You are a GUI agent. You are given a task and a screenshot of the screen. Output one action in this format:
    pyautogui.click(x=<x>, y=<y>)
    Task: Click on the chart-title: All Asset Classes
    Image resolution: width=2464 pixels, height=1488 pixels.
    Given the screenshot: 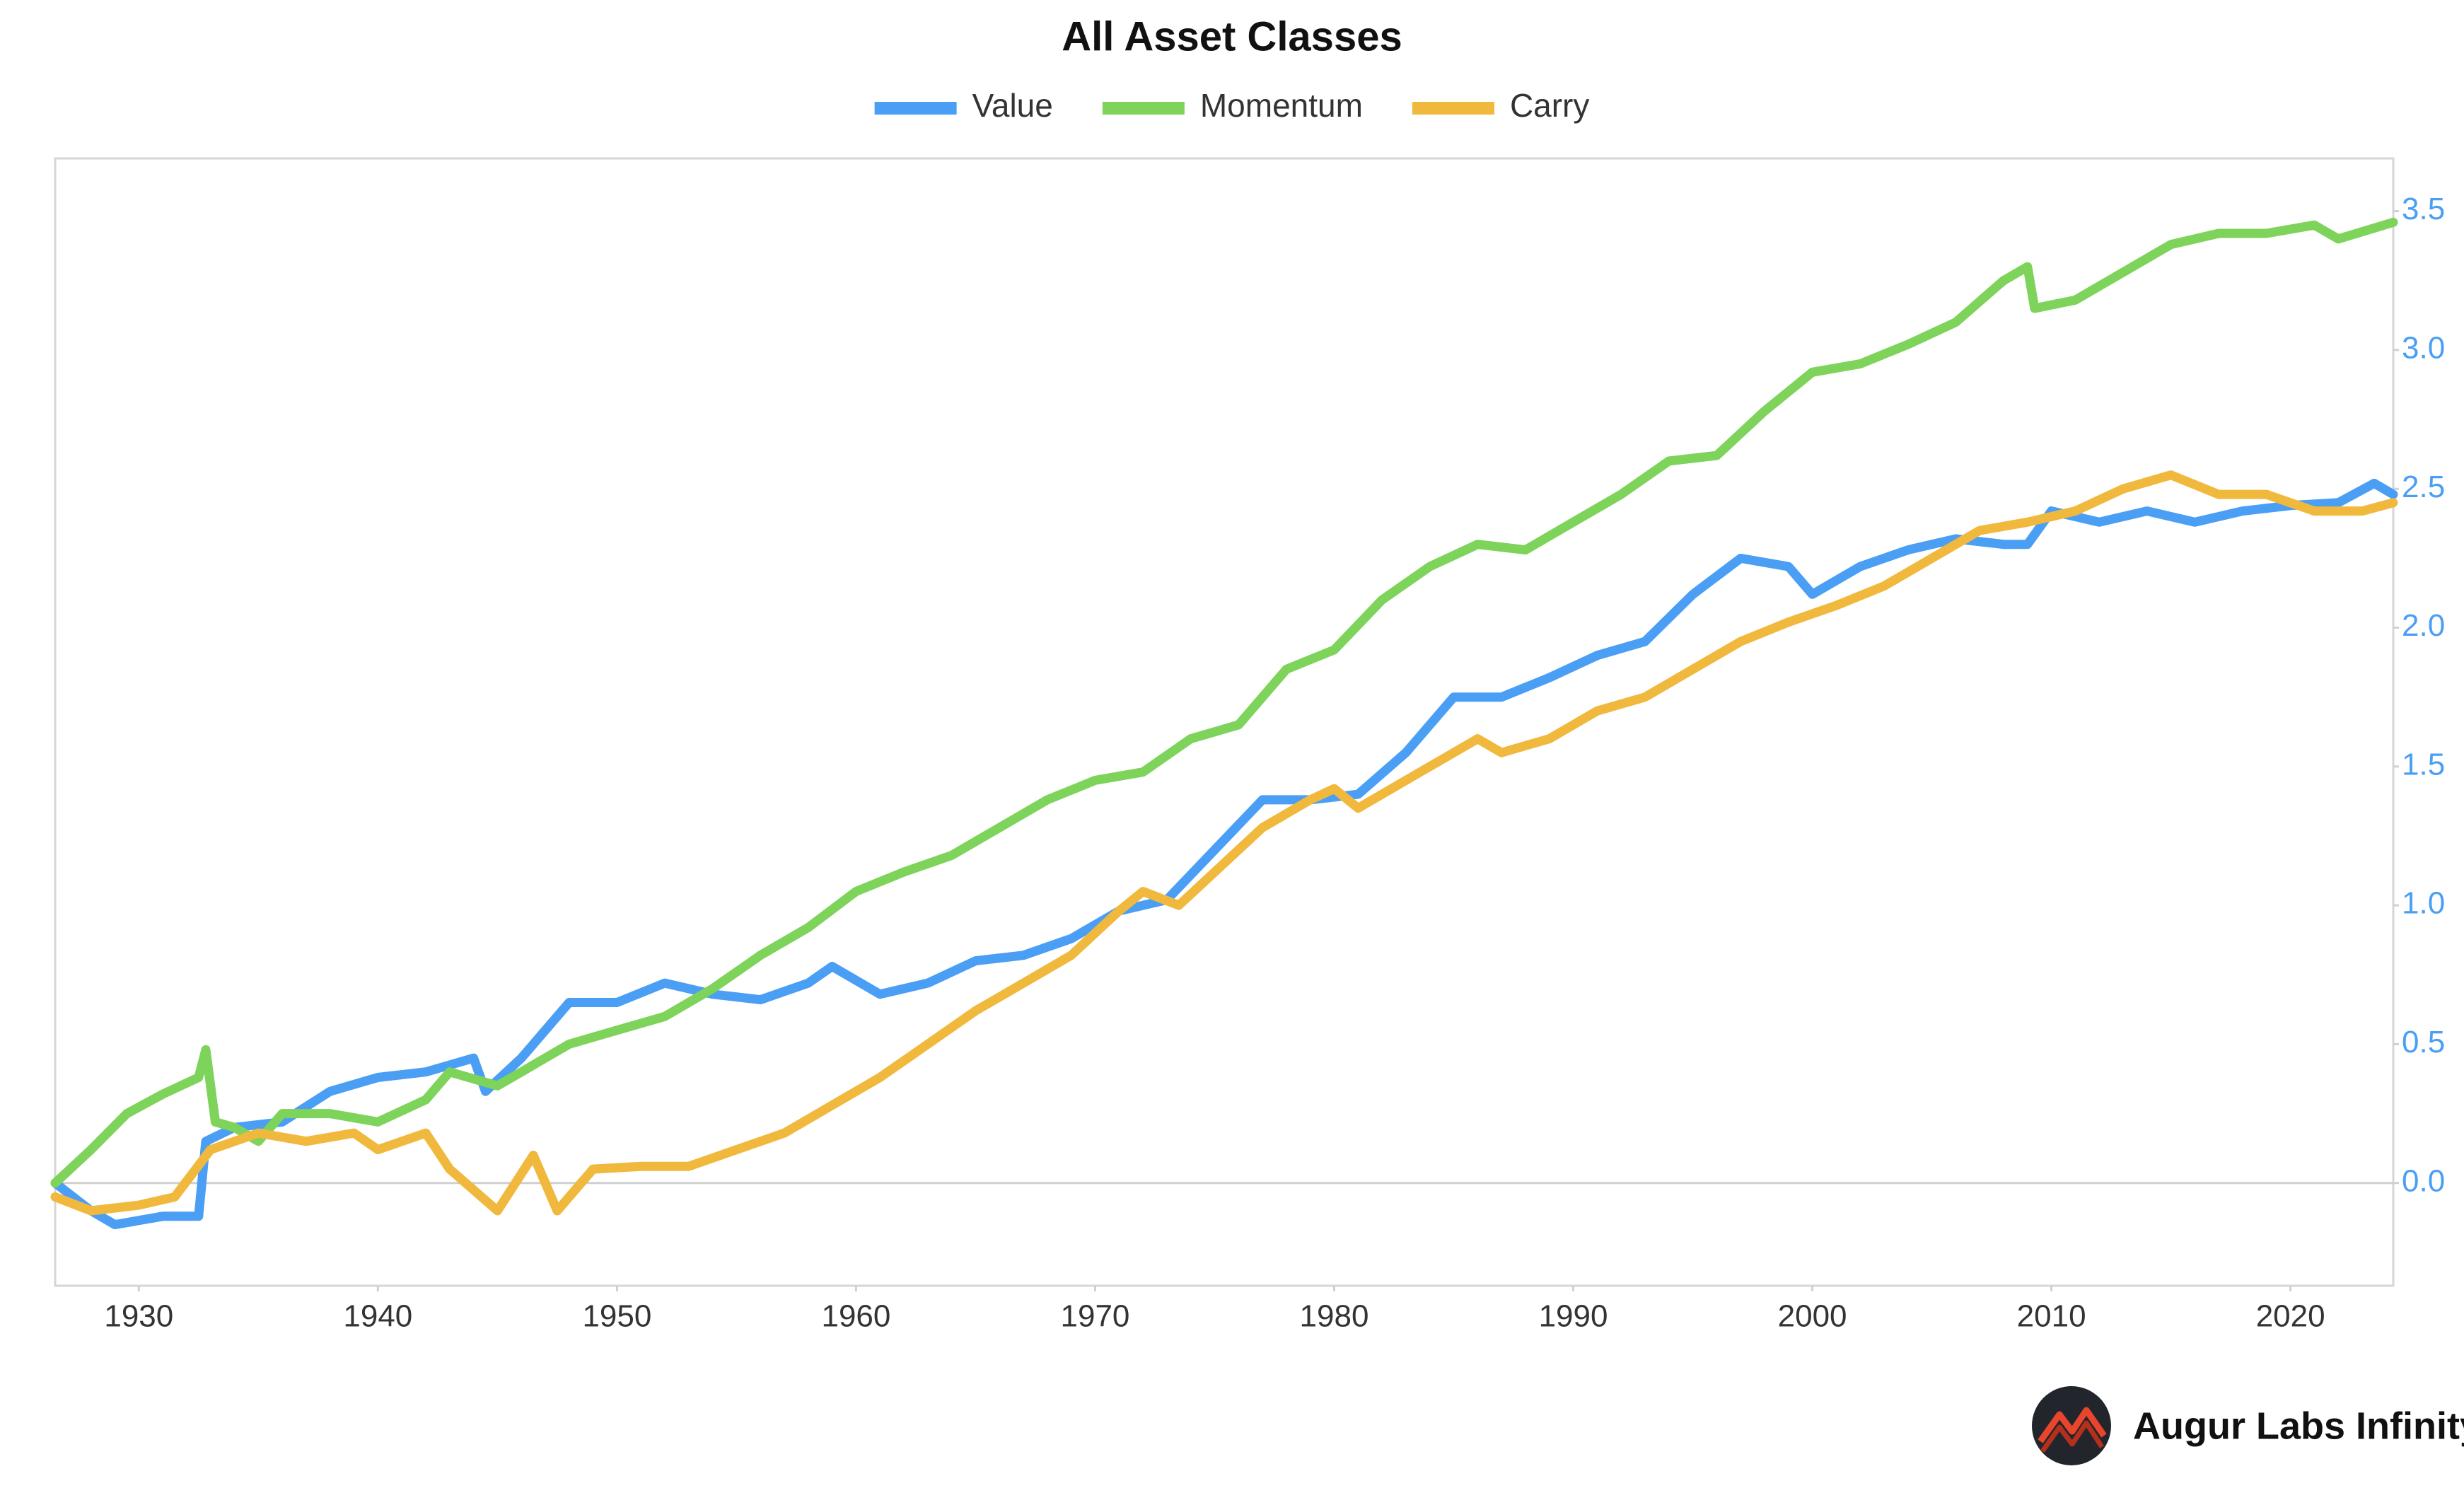 What is the action you would take?
    pyautogui.click(x=1232, y=36)
    